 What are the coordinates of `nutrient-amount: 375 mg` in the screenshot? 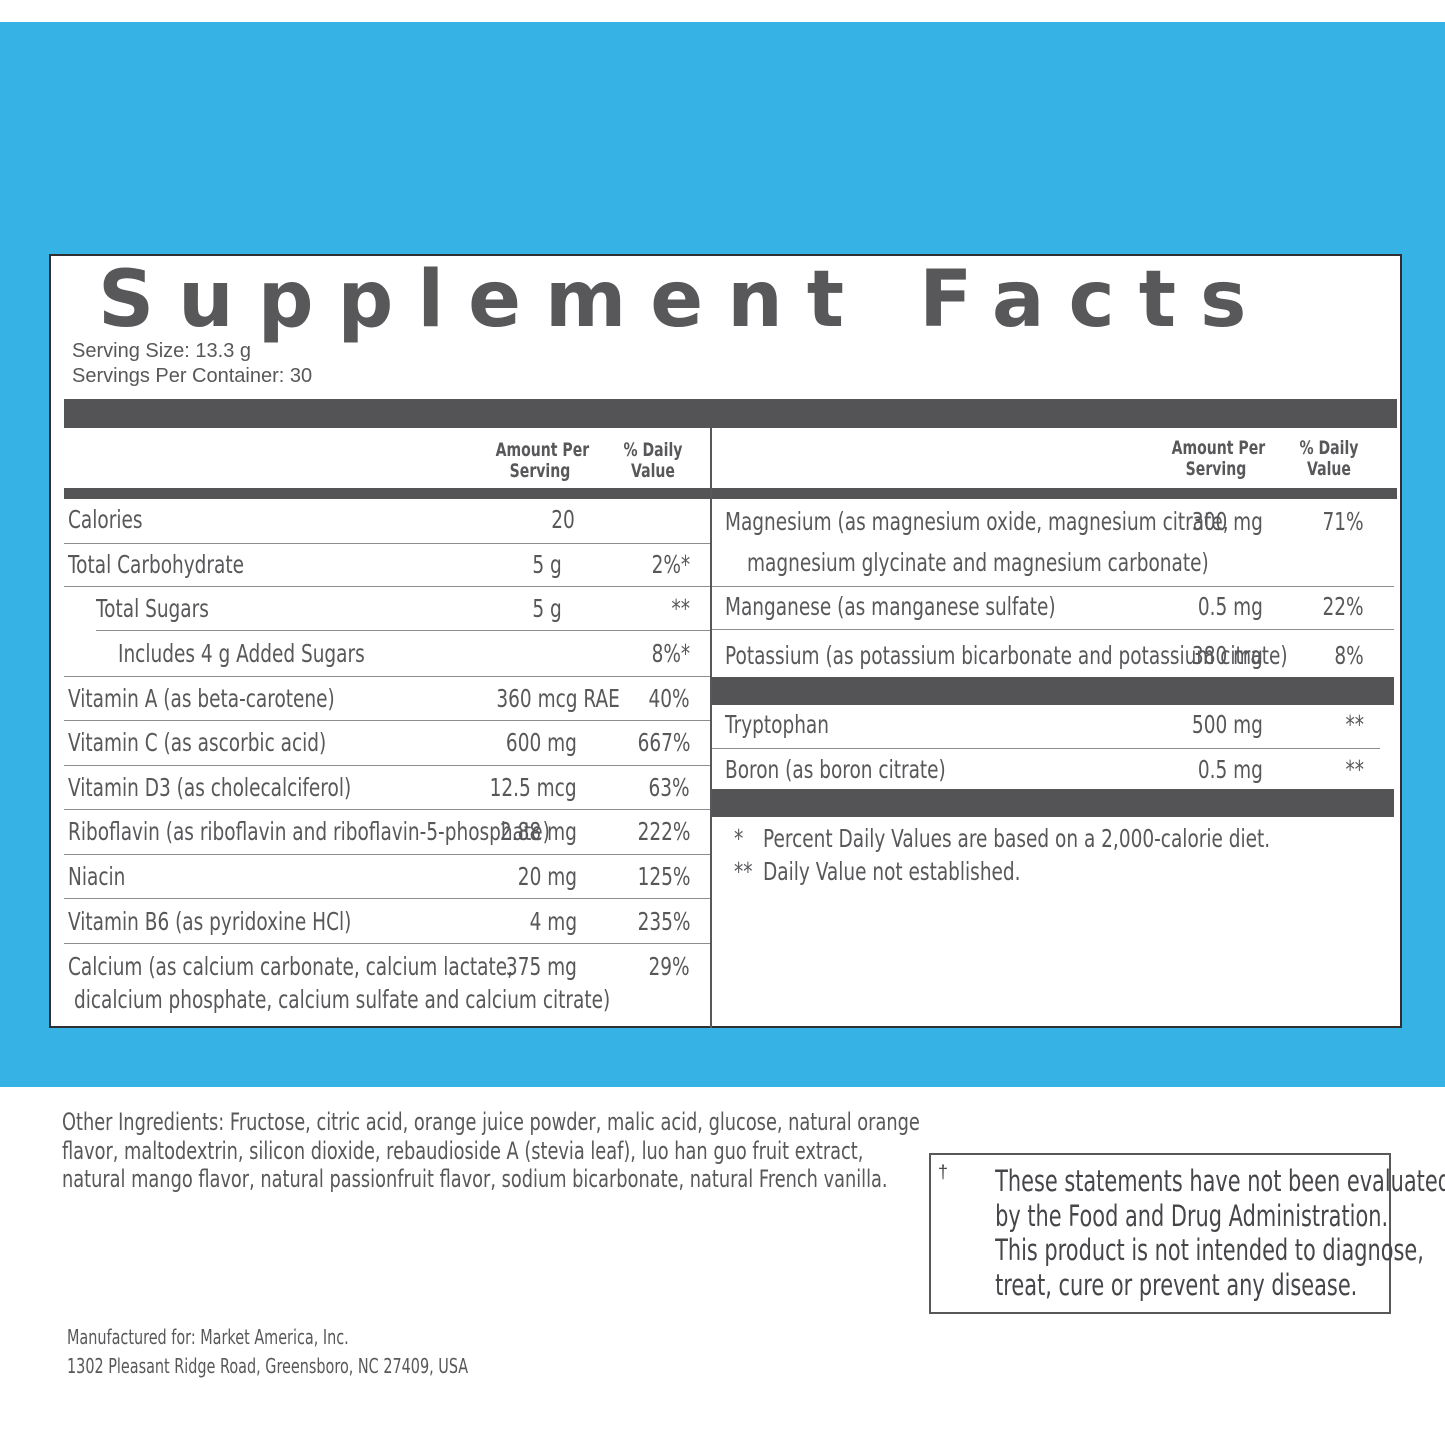 It's located at (541, 966).